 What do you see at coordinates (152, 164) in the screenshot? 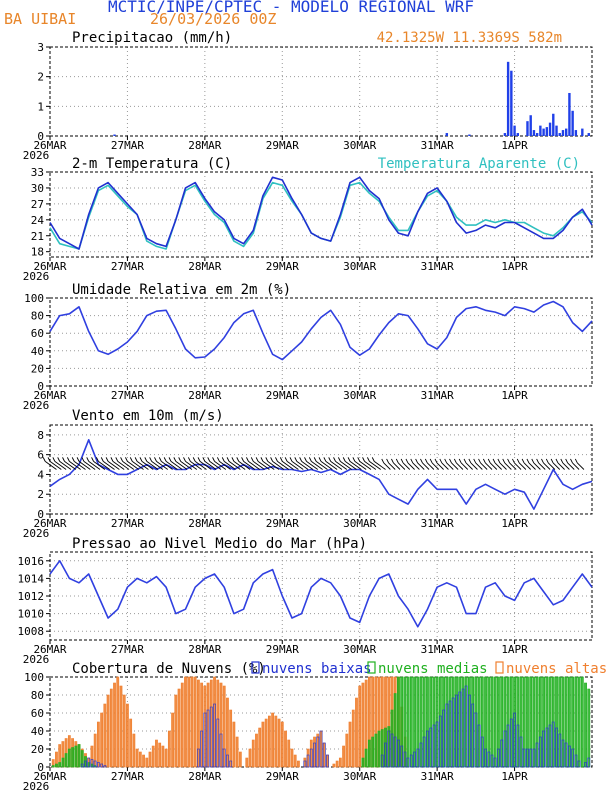
I see `temperature-title: 2-m Temperatura (C)` at bounding box center [152, 164].